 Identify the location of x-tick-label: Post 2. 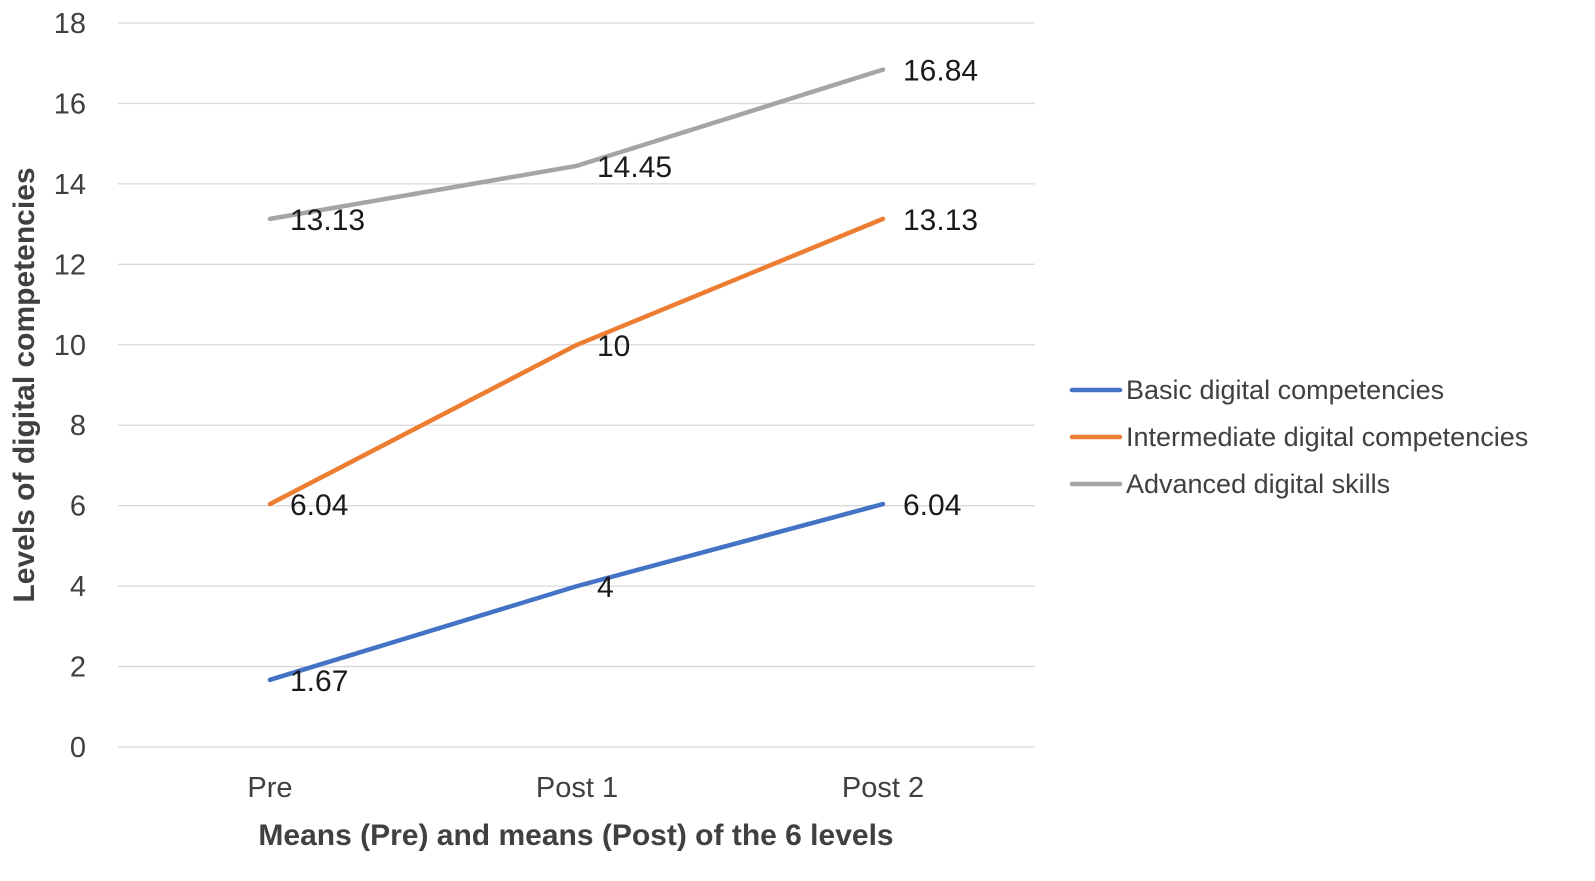
(883, 788).